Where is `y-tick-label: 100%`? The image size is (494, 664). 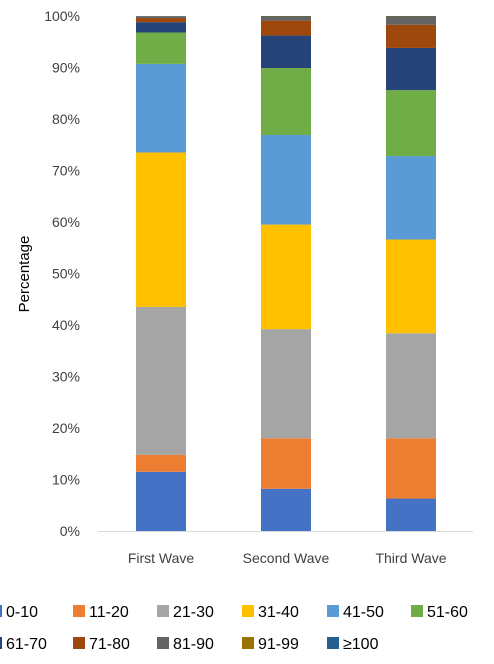 y-tick-label: 100% is located at coordinates (62, 16).